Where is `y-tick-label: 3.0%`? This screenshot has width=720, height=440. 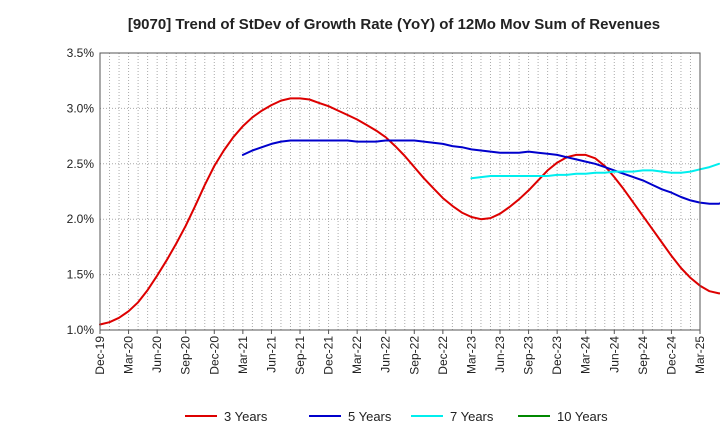 y-tick-label: 3.0% is located at coordinates (81, 108).